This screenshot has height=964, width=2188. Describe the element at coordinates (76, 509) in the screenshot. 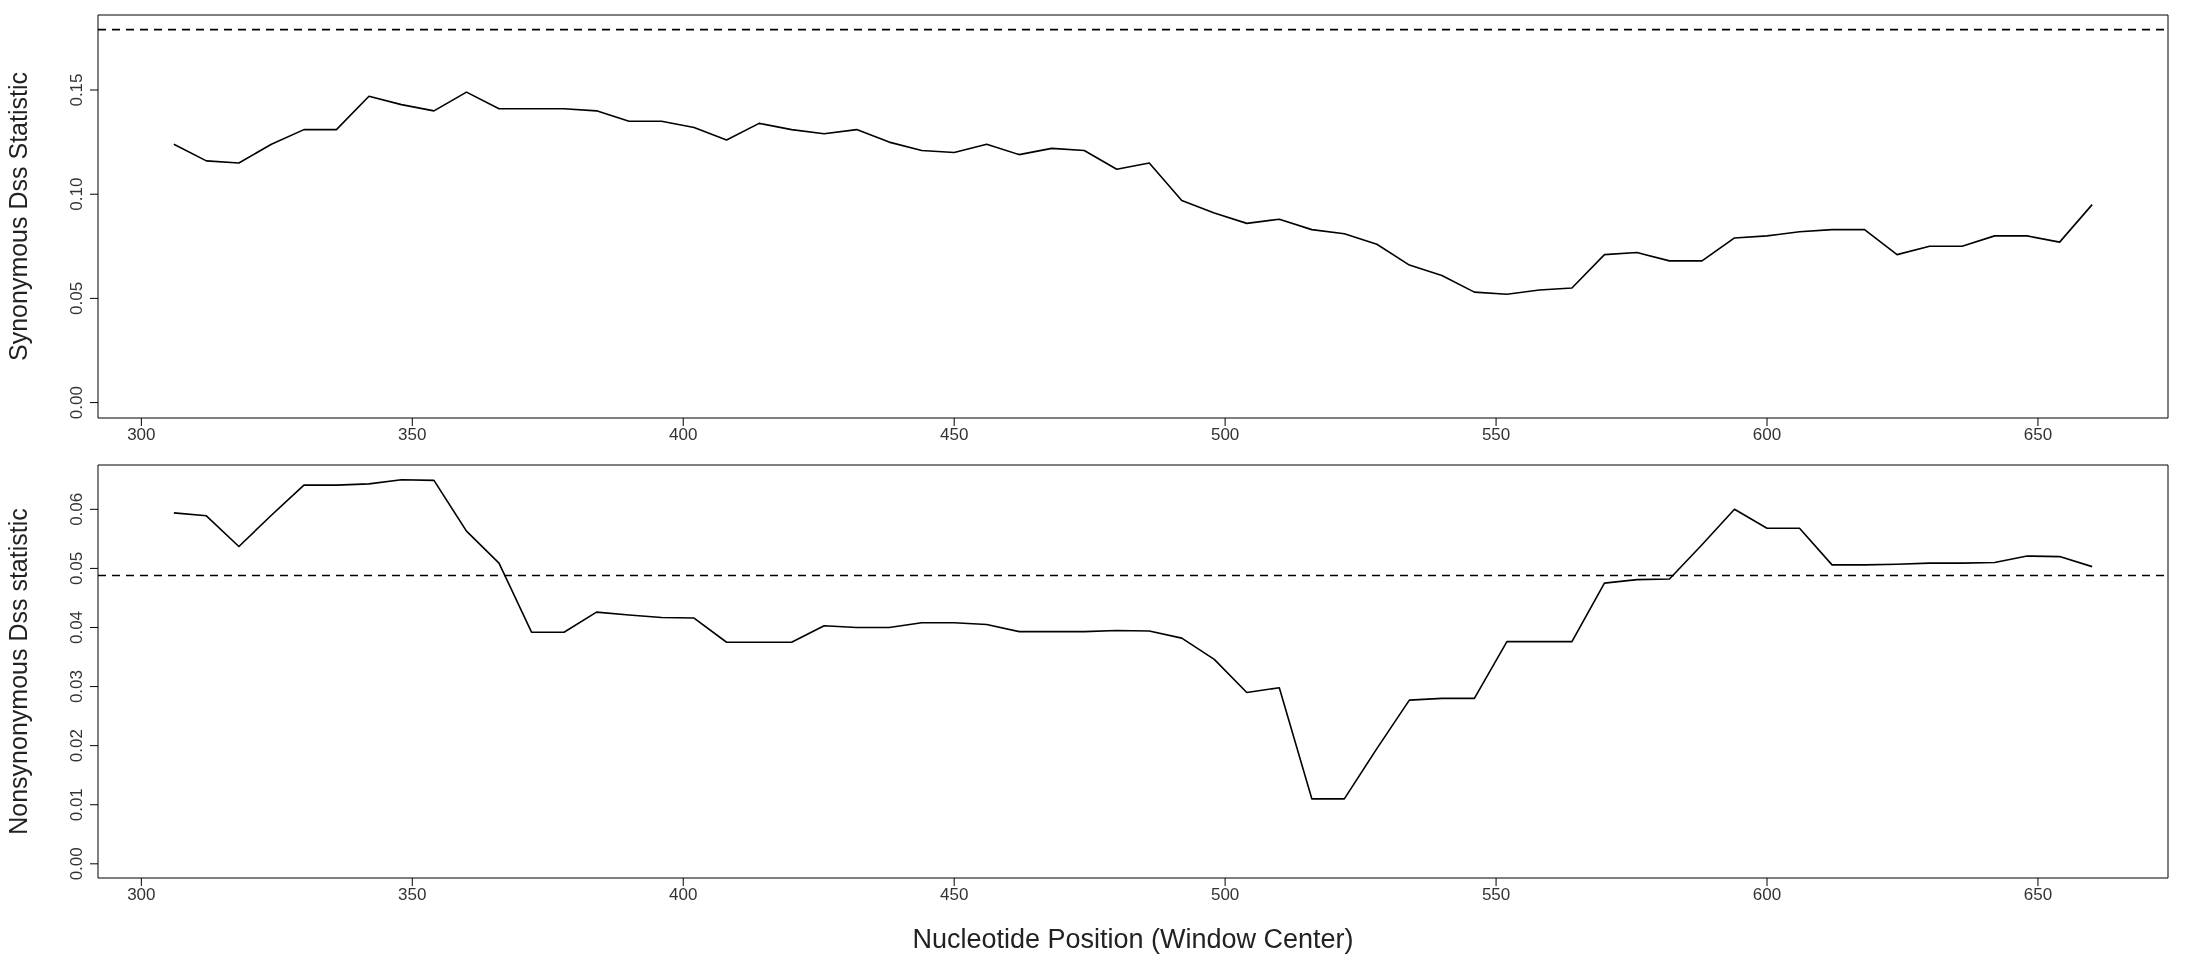

I see `y-tick-label: 0.06` at that location.